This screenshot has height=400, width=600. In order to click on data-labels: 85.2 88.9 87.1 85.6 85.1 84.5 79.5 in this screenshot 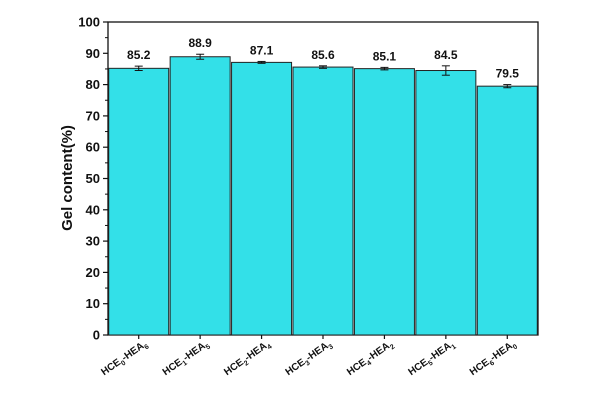, I will do `click(323, 58)`.